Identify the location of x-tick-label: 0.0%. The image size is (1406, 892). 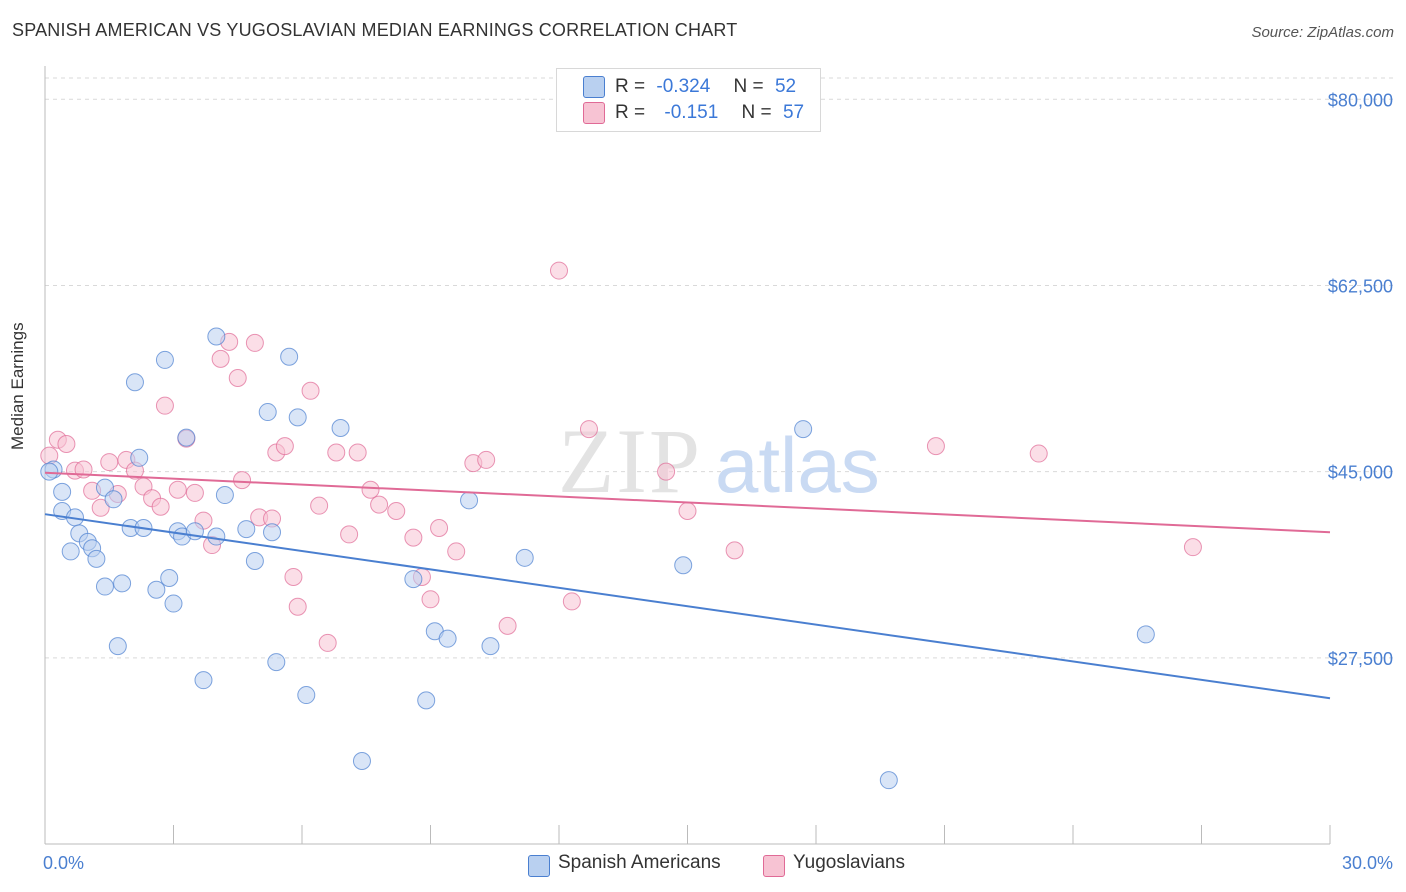
(63, 863).